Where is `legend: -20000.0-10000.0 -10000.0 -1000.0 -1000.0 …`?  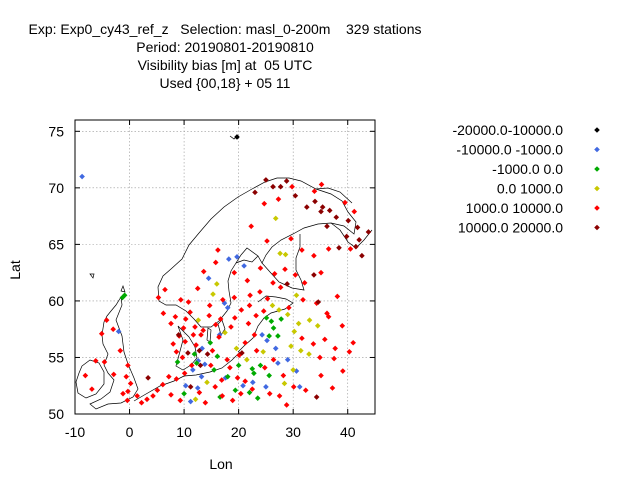 legend: -20000.0-10000.0 -10000.0 -1000.0 -1000.0 … is located at coordinates (526, 179).